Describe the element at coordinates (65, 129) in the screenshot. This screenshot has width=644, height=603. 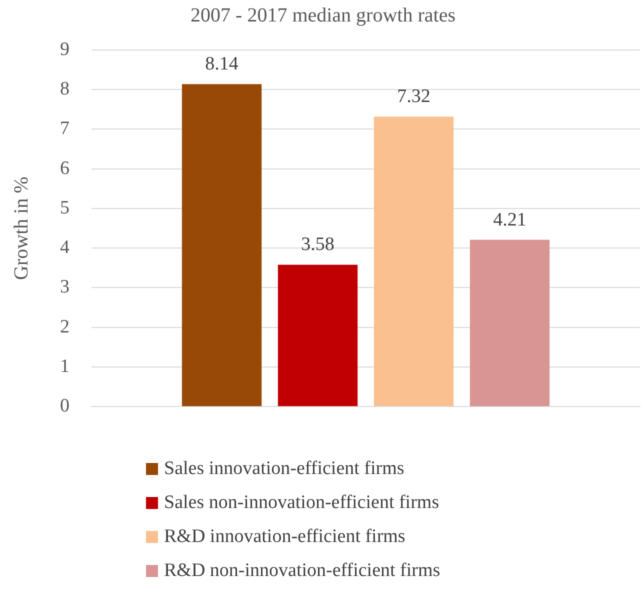
I see `y-tick-label: 7` at that location.